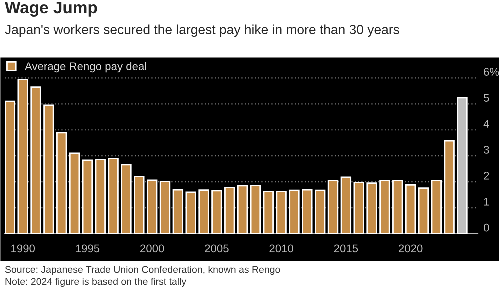 This screenshot has height=291, width=500. What do you see at coordinates (217, 248) in the screenshot?
I see `x-tick-label: 2005` at bounding box center [217, 248].